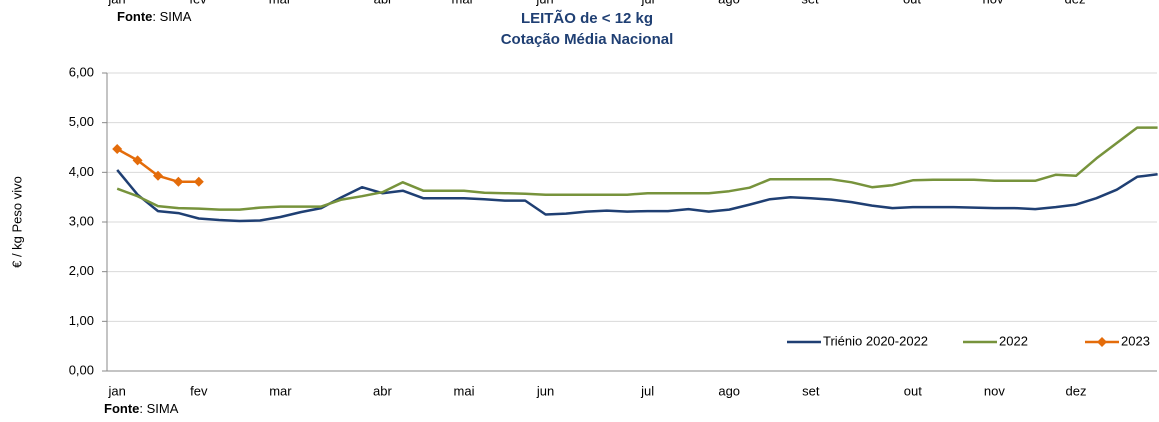 The image size is (1159, 422). What do you see at coordinates (280, 3) in the screenshot?
I see `top-month-label: mar` at bounding box center [280, 3].